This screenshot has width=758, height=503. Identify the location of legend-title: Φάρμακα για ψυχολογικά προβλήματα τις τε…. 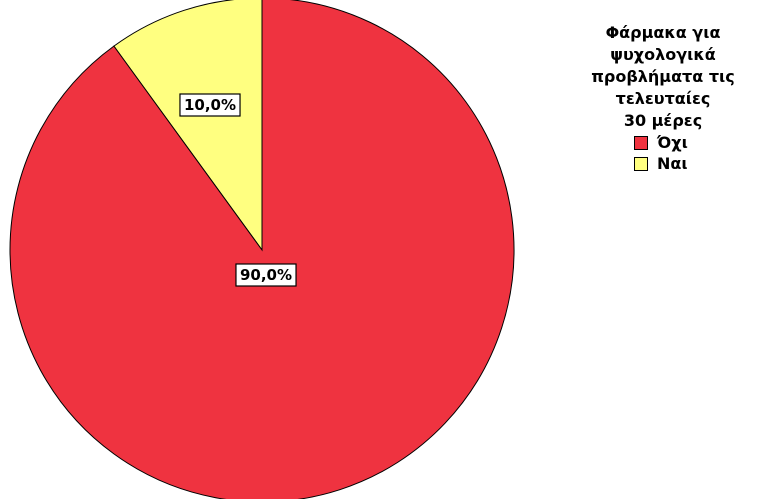
(663, 76).